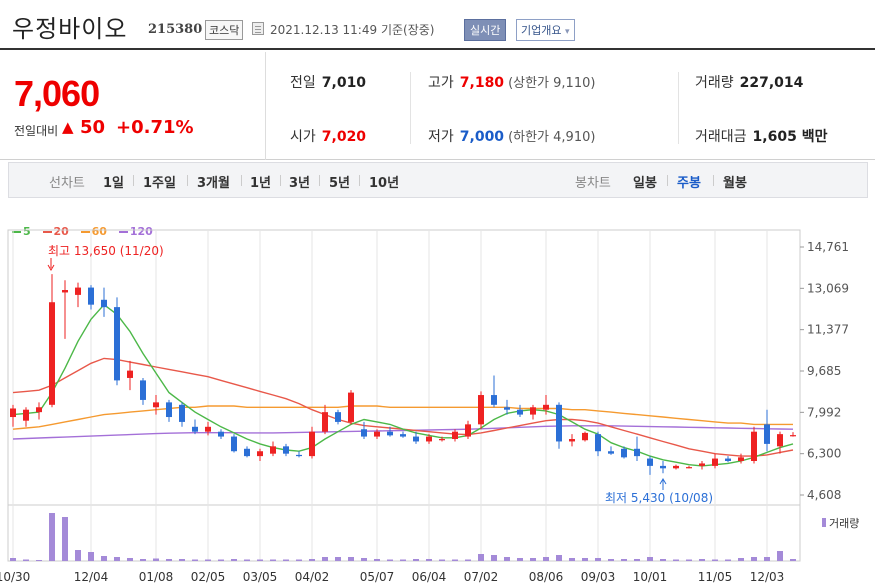  Describe the element at coordinates (485, 30) in the screenshot. I see `realtime-button: 실시간` at that location.